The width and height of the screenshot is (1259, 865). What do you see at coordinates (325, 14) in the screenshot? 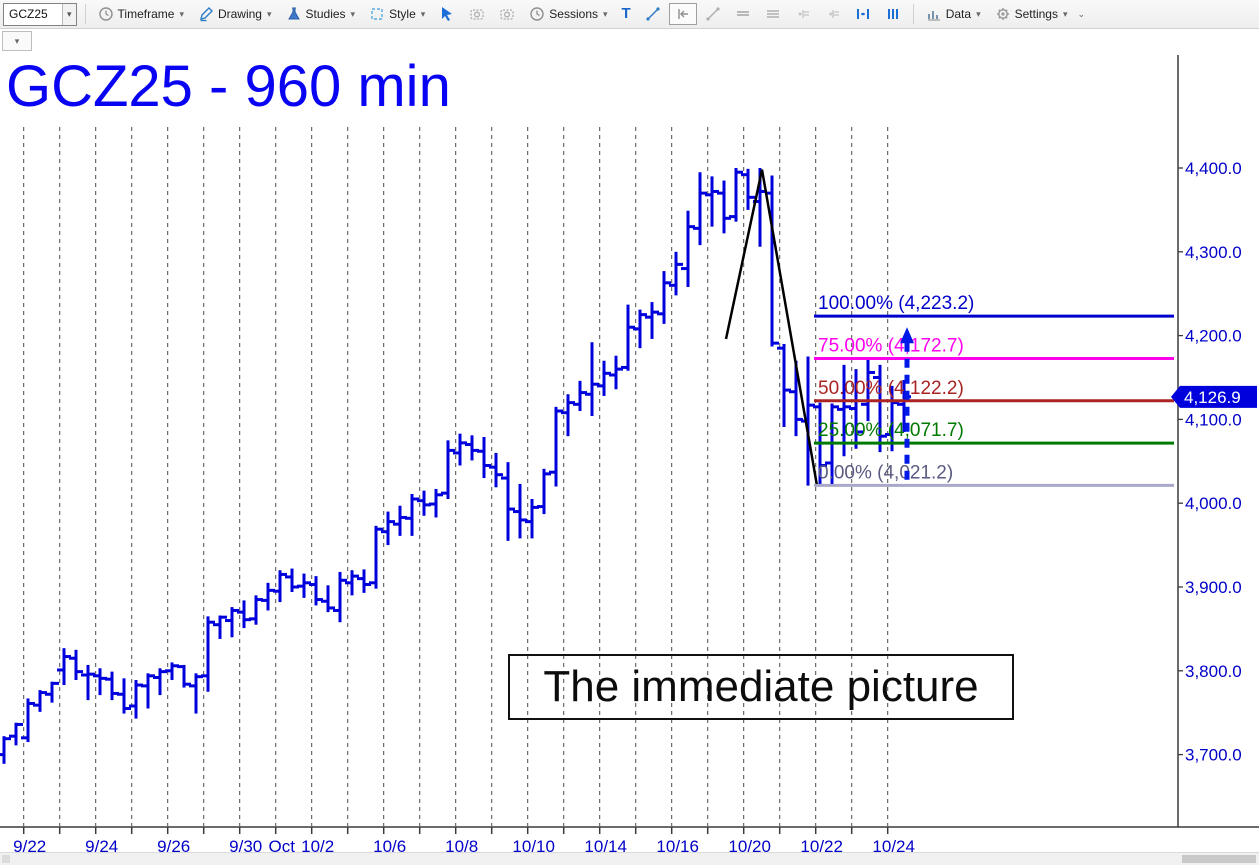
I see `studies-label: Studies` at bounding box center [325, 14].